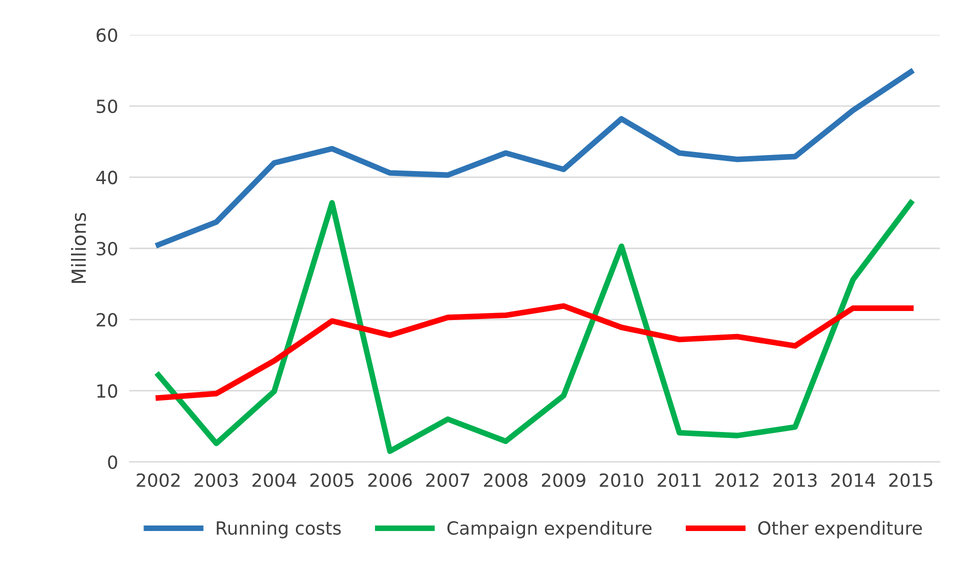  Describe the element at coordinates (216, 480) in the screenshot. I see `x-tick-label: 2003` at that location.